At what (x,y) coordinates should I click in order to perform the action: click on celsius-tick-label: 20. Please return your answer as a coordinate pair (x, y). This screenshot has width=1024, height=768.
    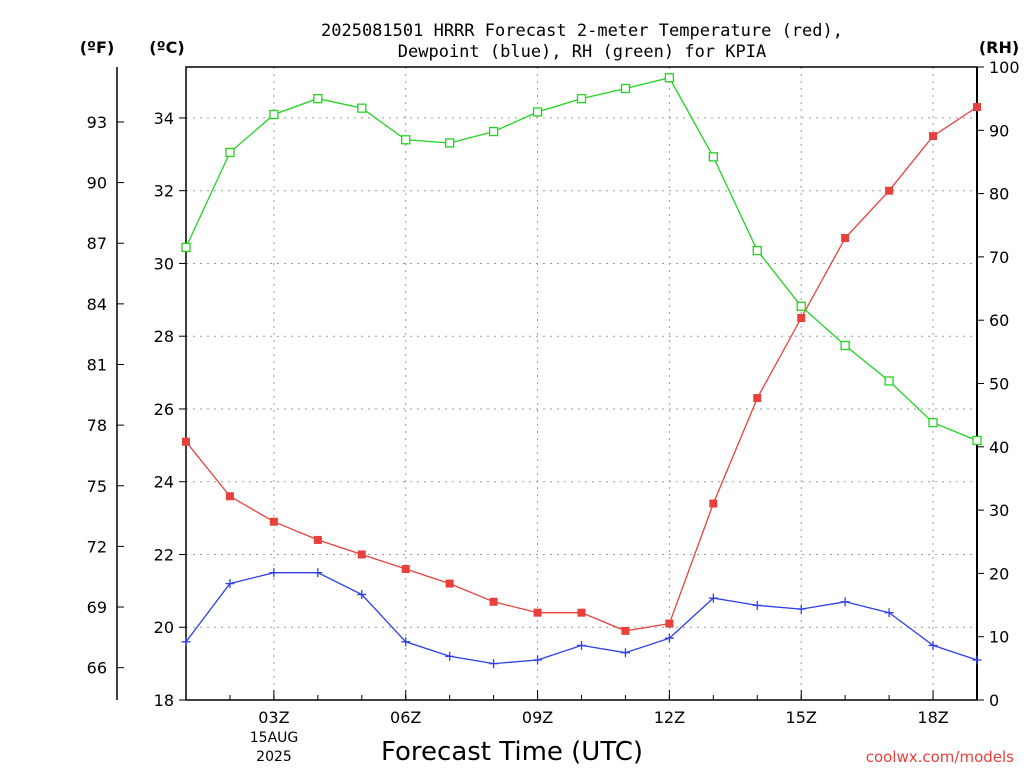
    Looking at the image, I should click on (164, 627).